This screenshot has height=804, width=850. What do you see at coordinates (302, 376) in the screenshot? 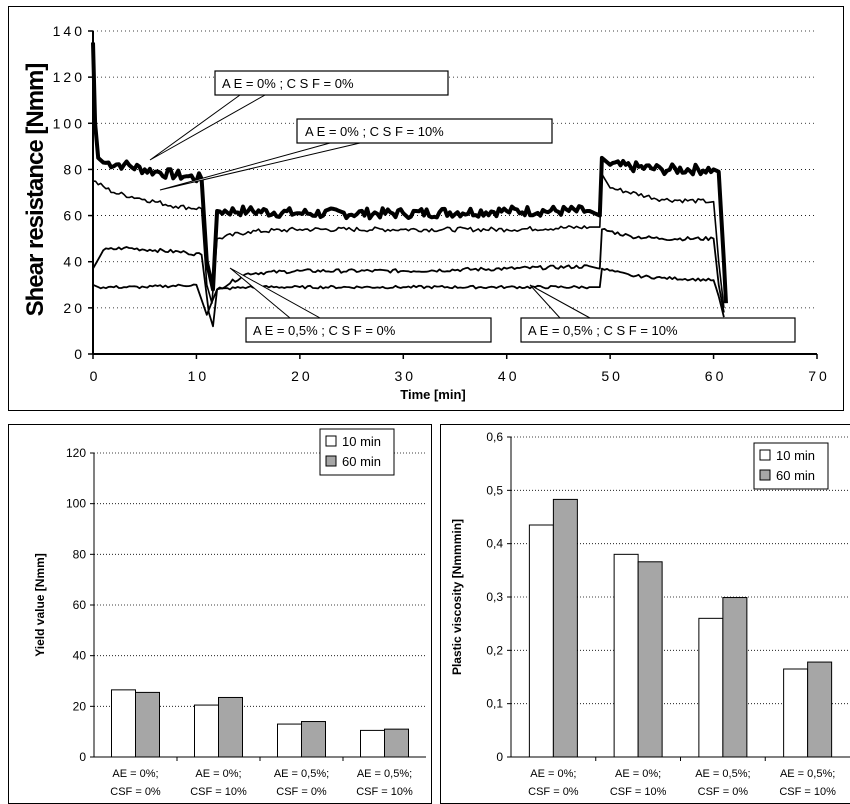
I see `x-tick-label: 20` at bounding box center [302, 376].